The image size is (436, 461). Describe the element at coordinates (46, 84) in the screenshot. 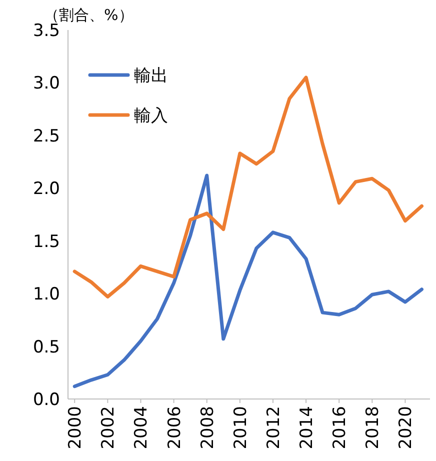

I see `y-tick-label: 3.0` at that location.